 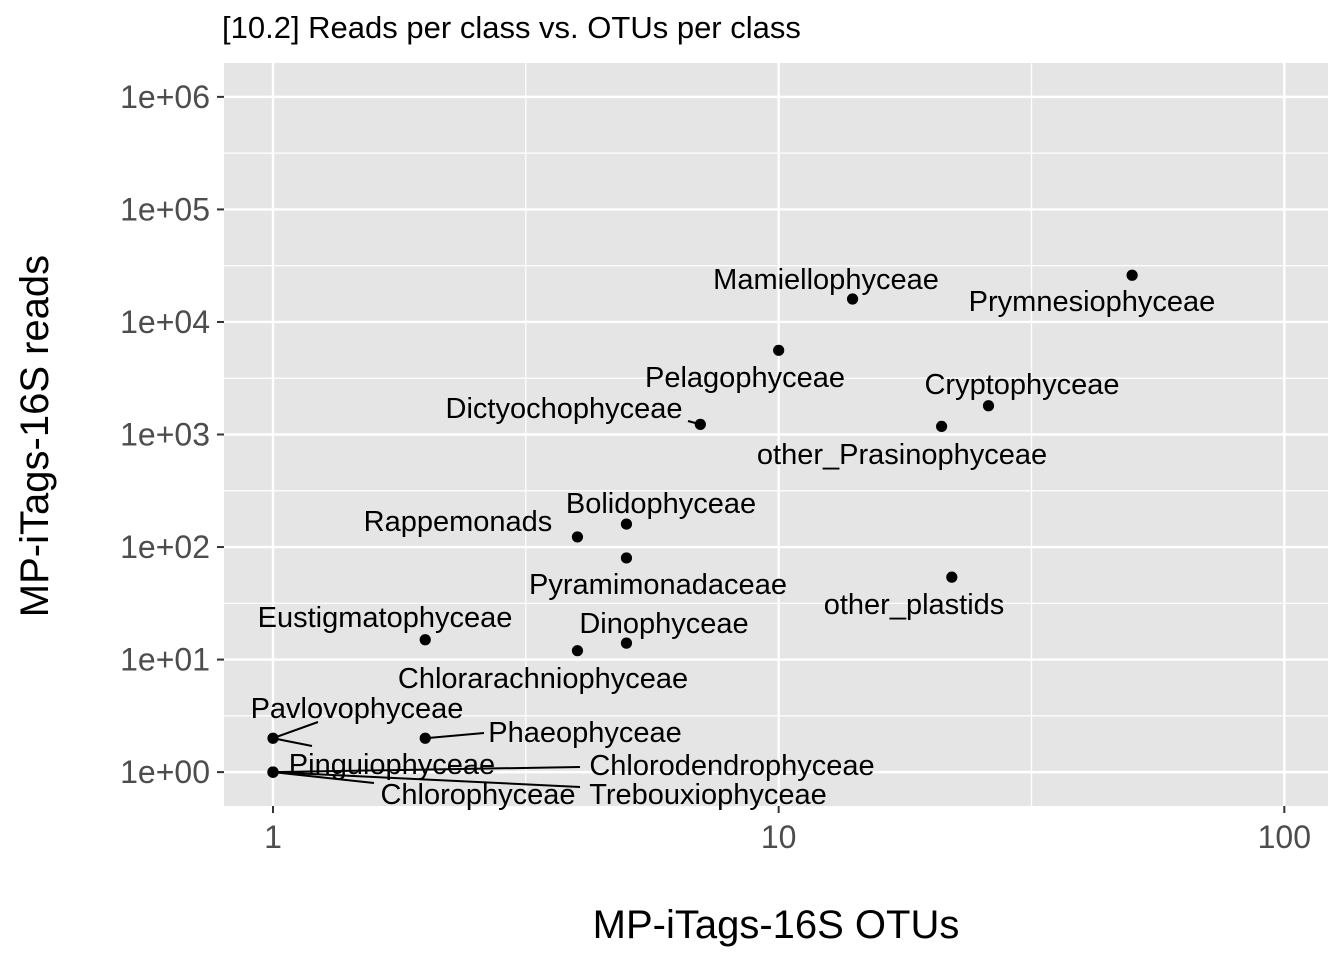 I want to click on data-point-label: Pelagophyceae, so click(x=745, y=378).